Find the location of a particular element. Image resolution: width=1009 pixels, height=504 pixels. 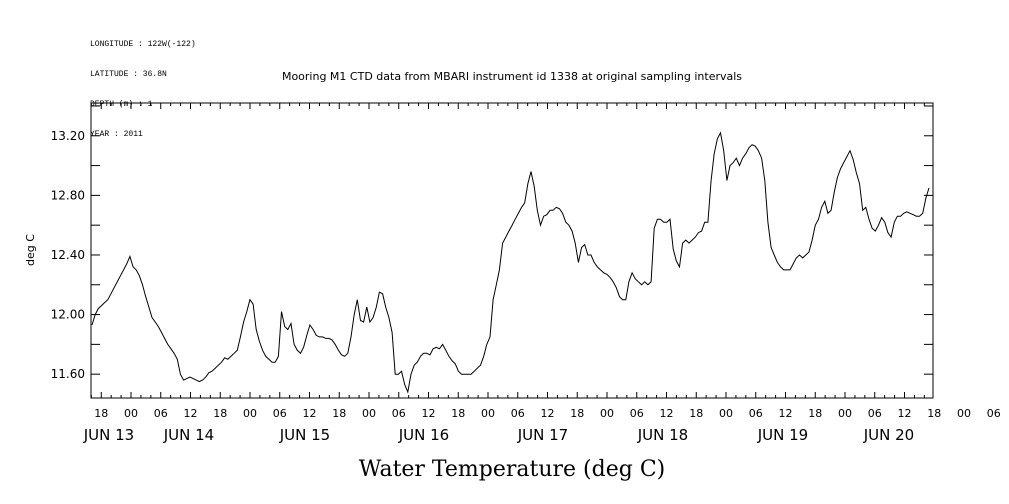

x-day-label: JUN 16 is located at coordinates (423, 435).